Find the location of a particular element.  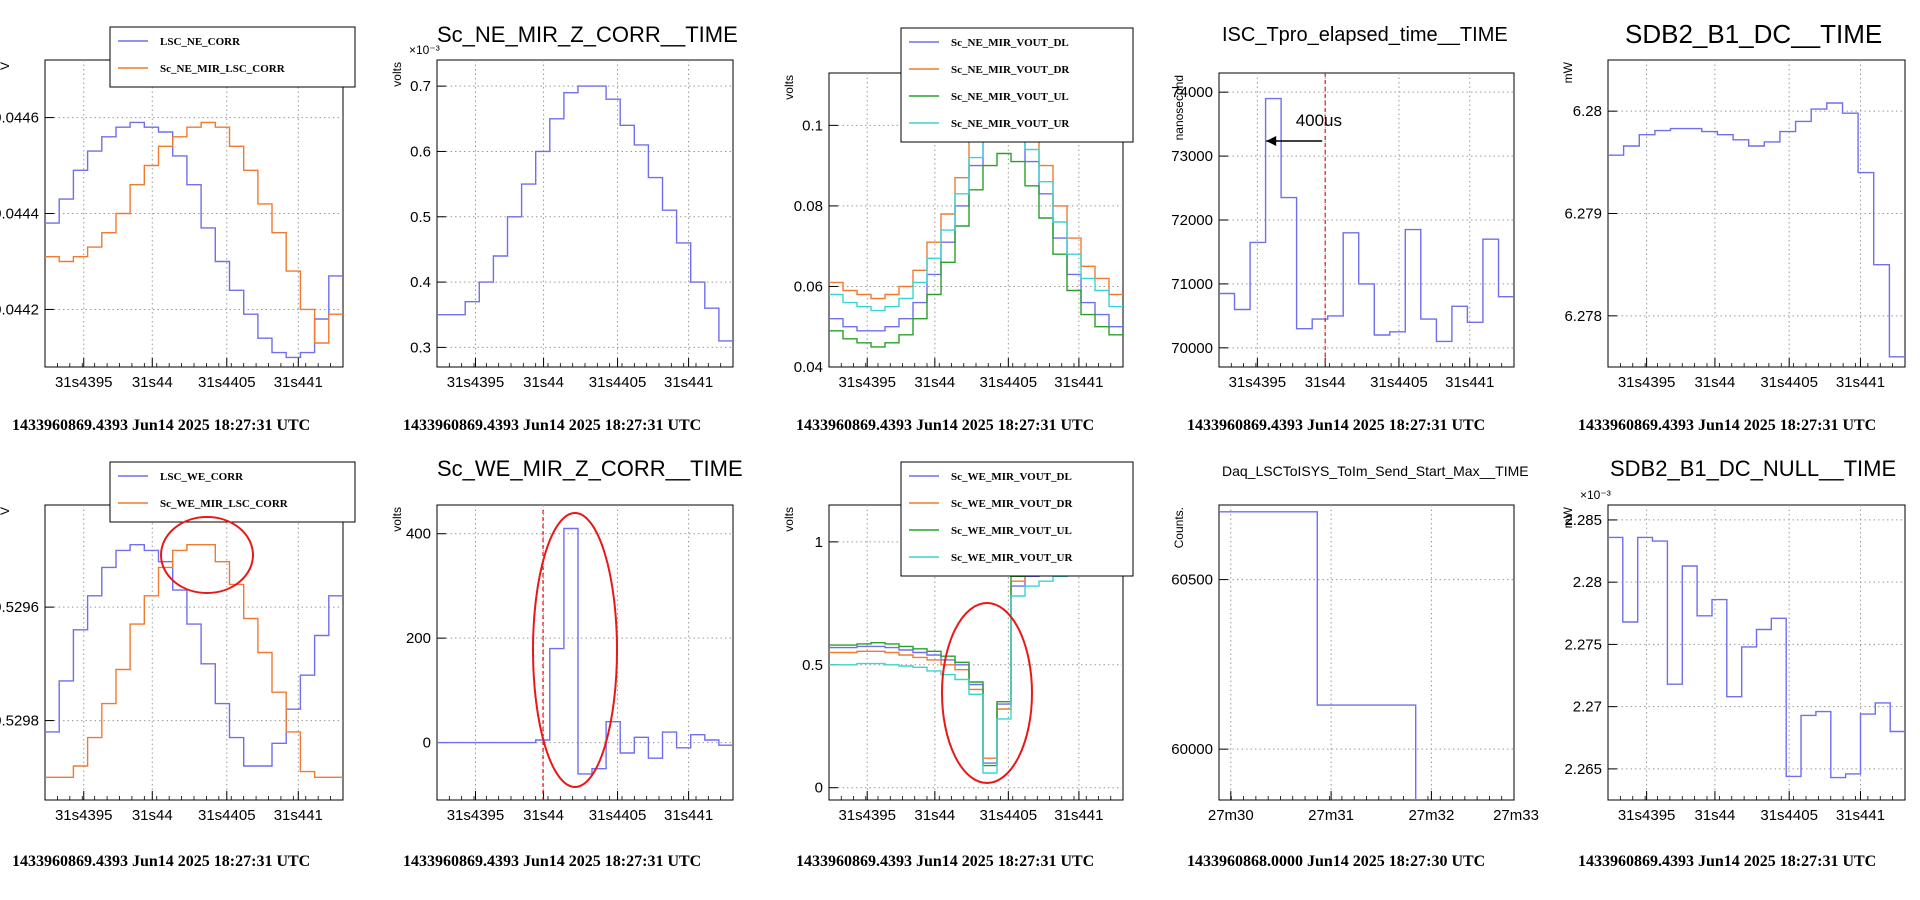

plot-frame is located at coordinates (194, 652).